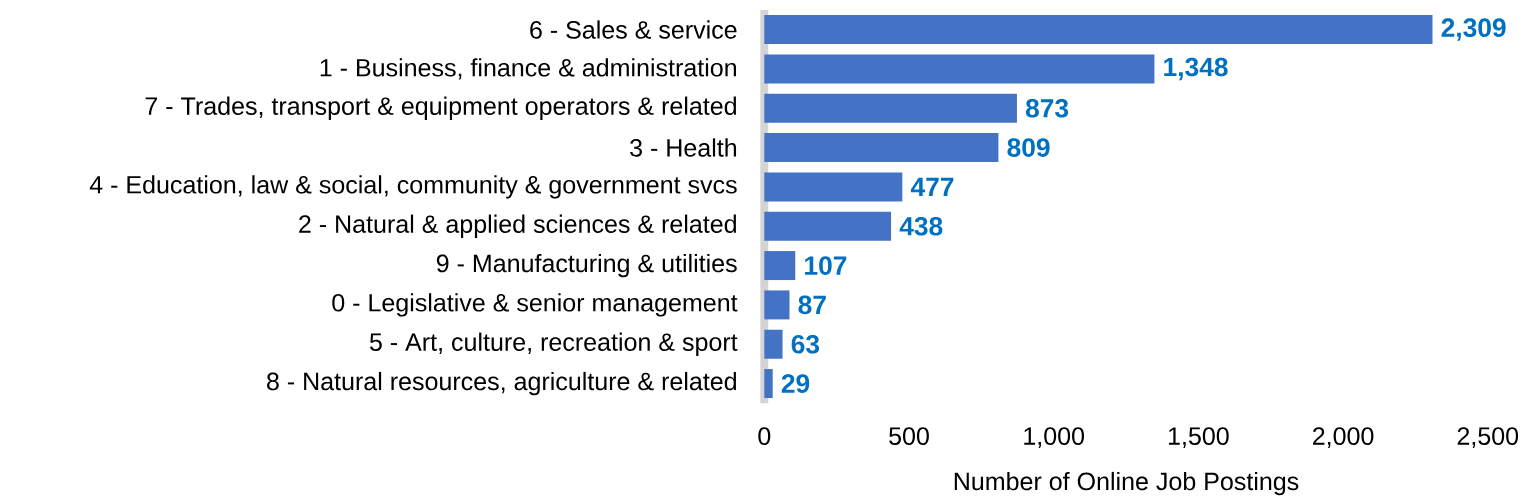  Describe the element at coordinates (633, 29) in the screenshot. I see `y-tick-label: 6 - Sales & service` at that location.